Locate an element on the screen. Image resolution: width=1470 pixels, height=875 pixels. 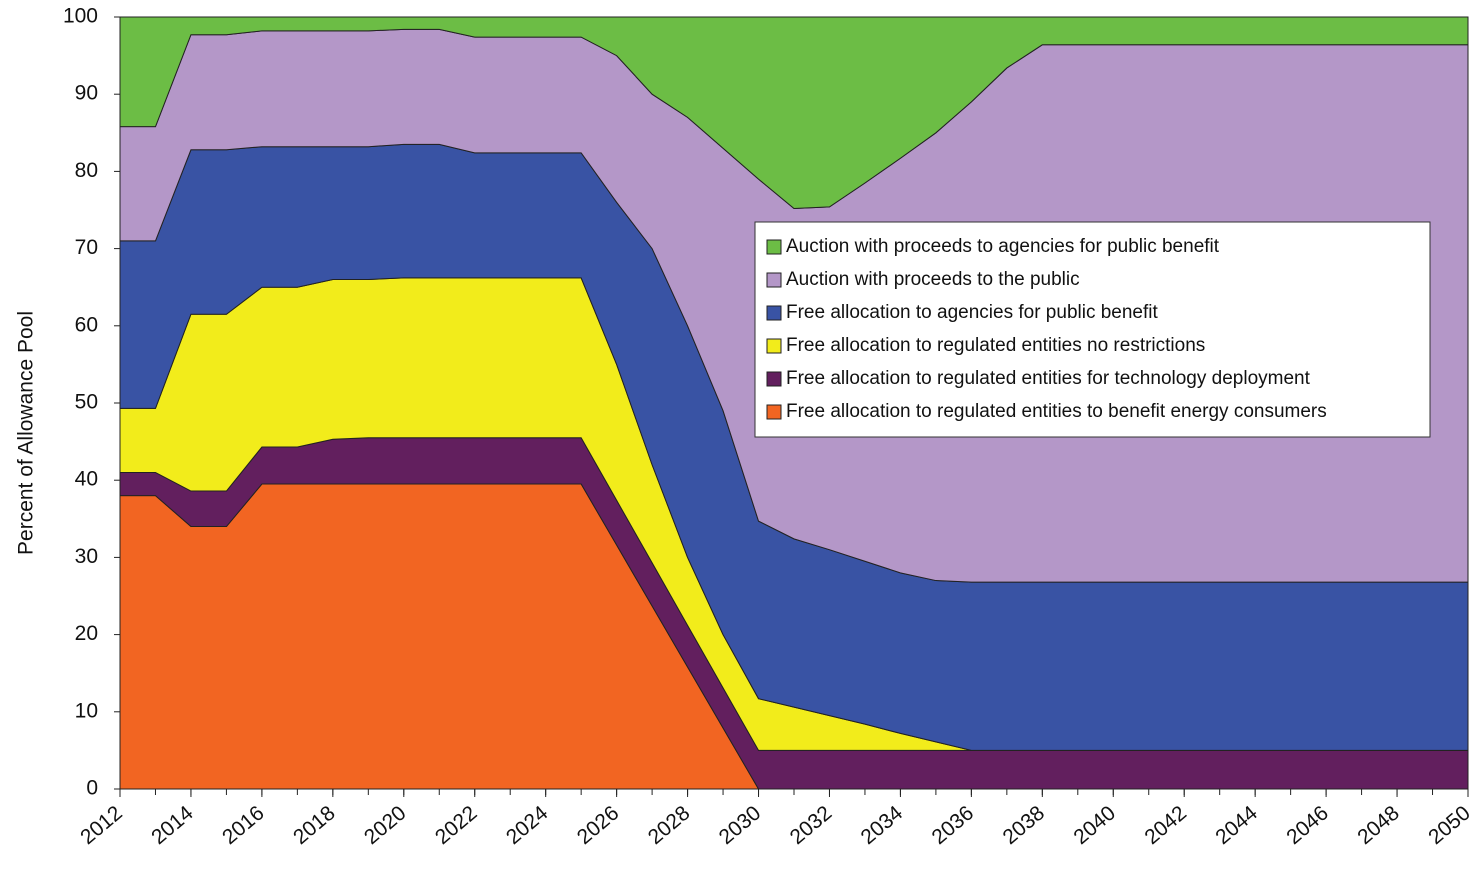
y-tick-label: 100 is located at coordinates (80, 16).